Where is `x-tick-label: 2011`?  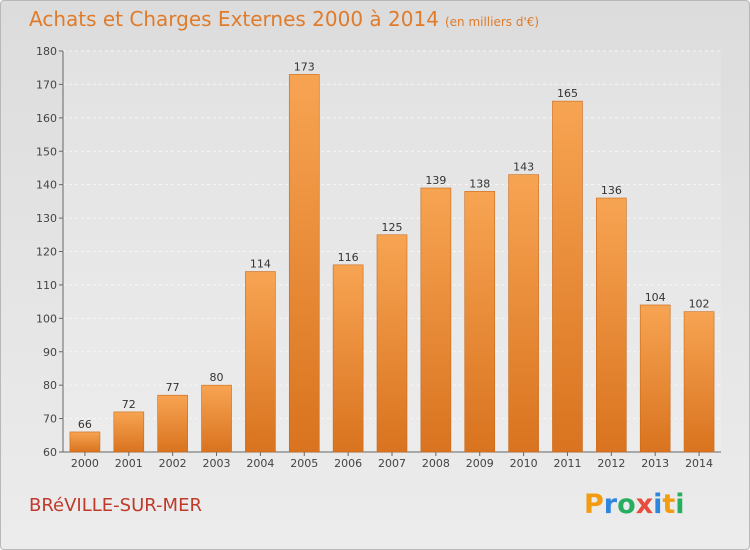
x-tick-label: 2011 is located at coordinates (567, 463).